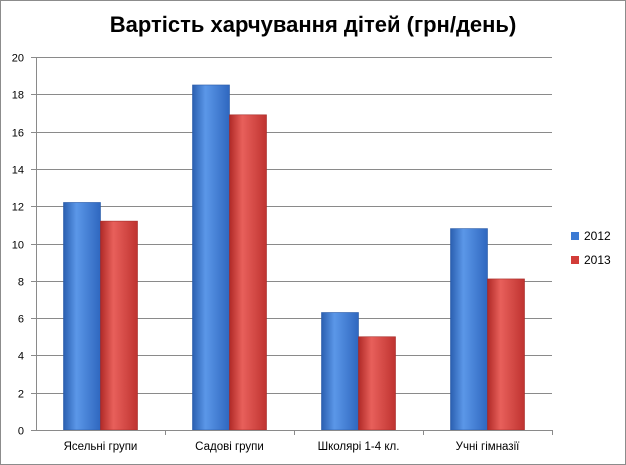 This screenshot has width=626, height=465. I want to click on legend-swatch-2013, so click(575, 260).